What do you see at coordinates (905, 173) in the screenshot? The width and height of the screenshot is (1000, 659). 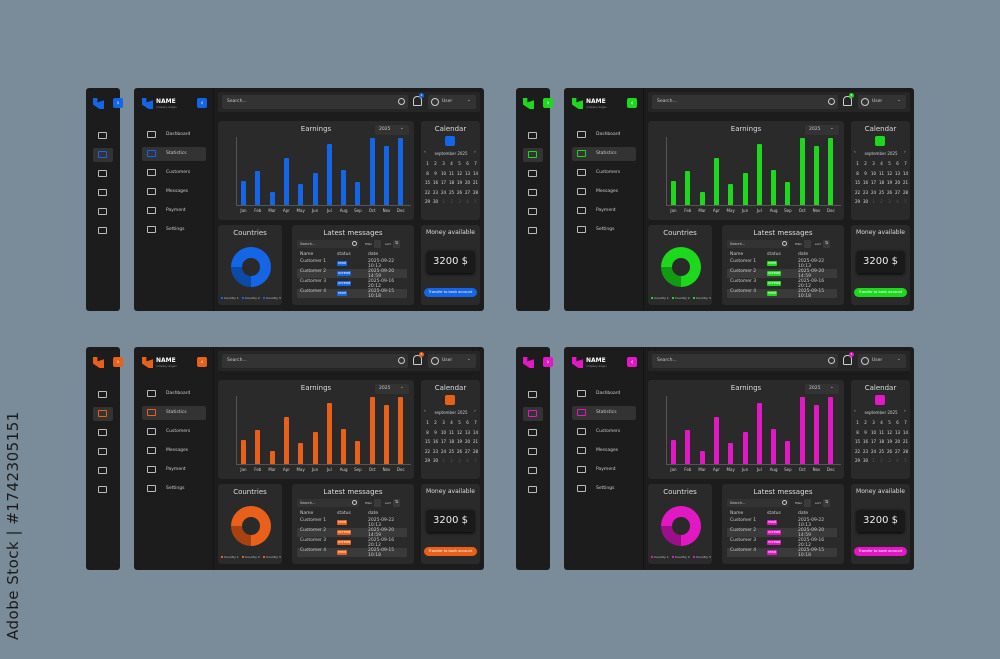 I see `calendar-day: 14` at bounding box center [905, 173].